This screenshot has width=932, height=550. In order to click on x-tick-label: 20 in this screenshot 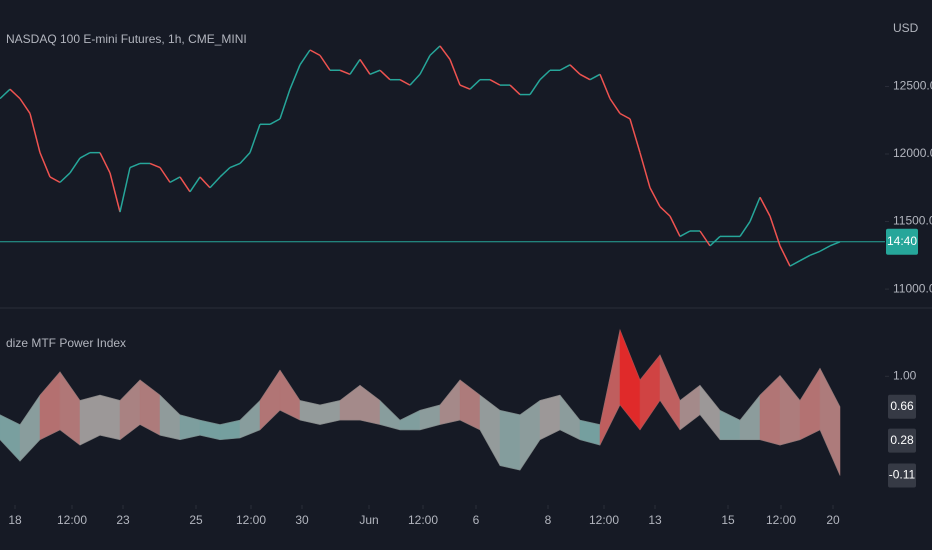, I will do `click(833, 520)`.